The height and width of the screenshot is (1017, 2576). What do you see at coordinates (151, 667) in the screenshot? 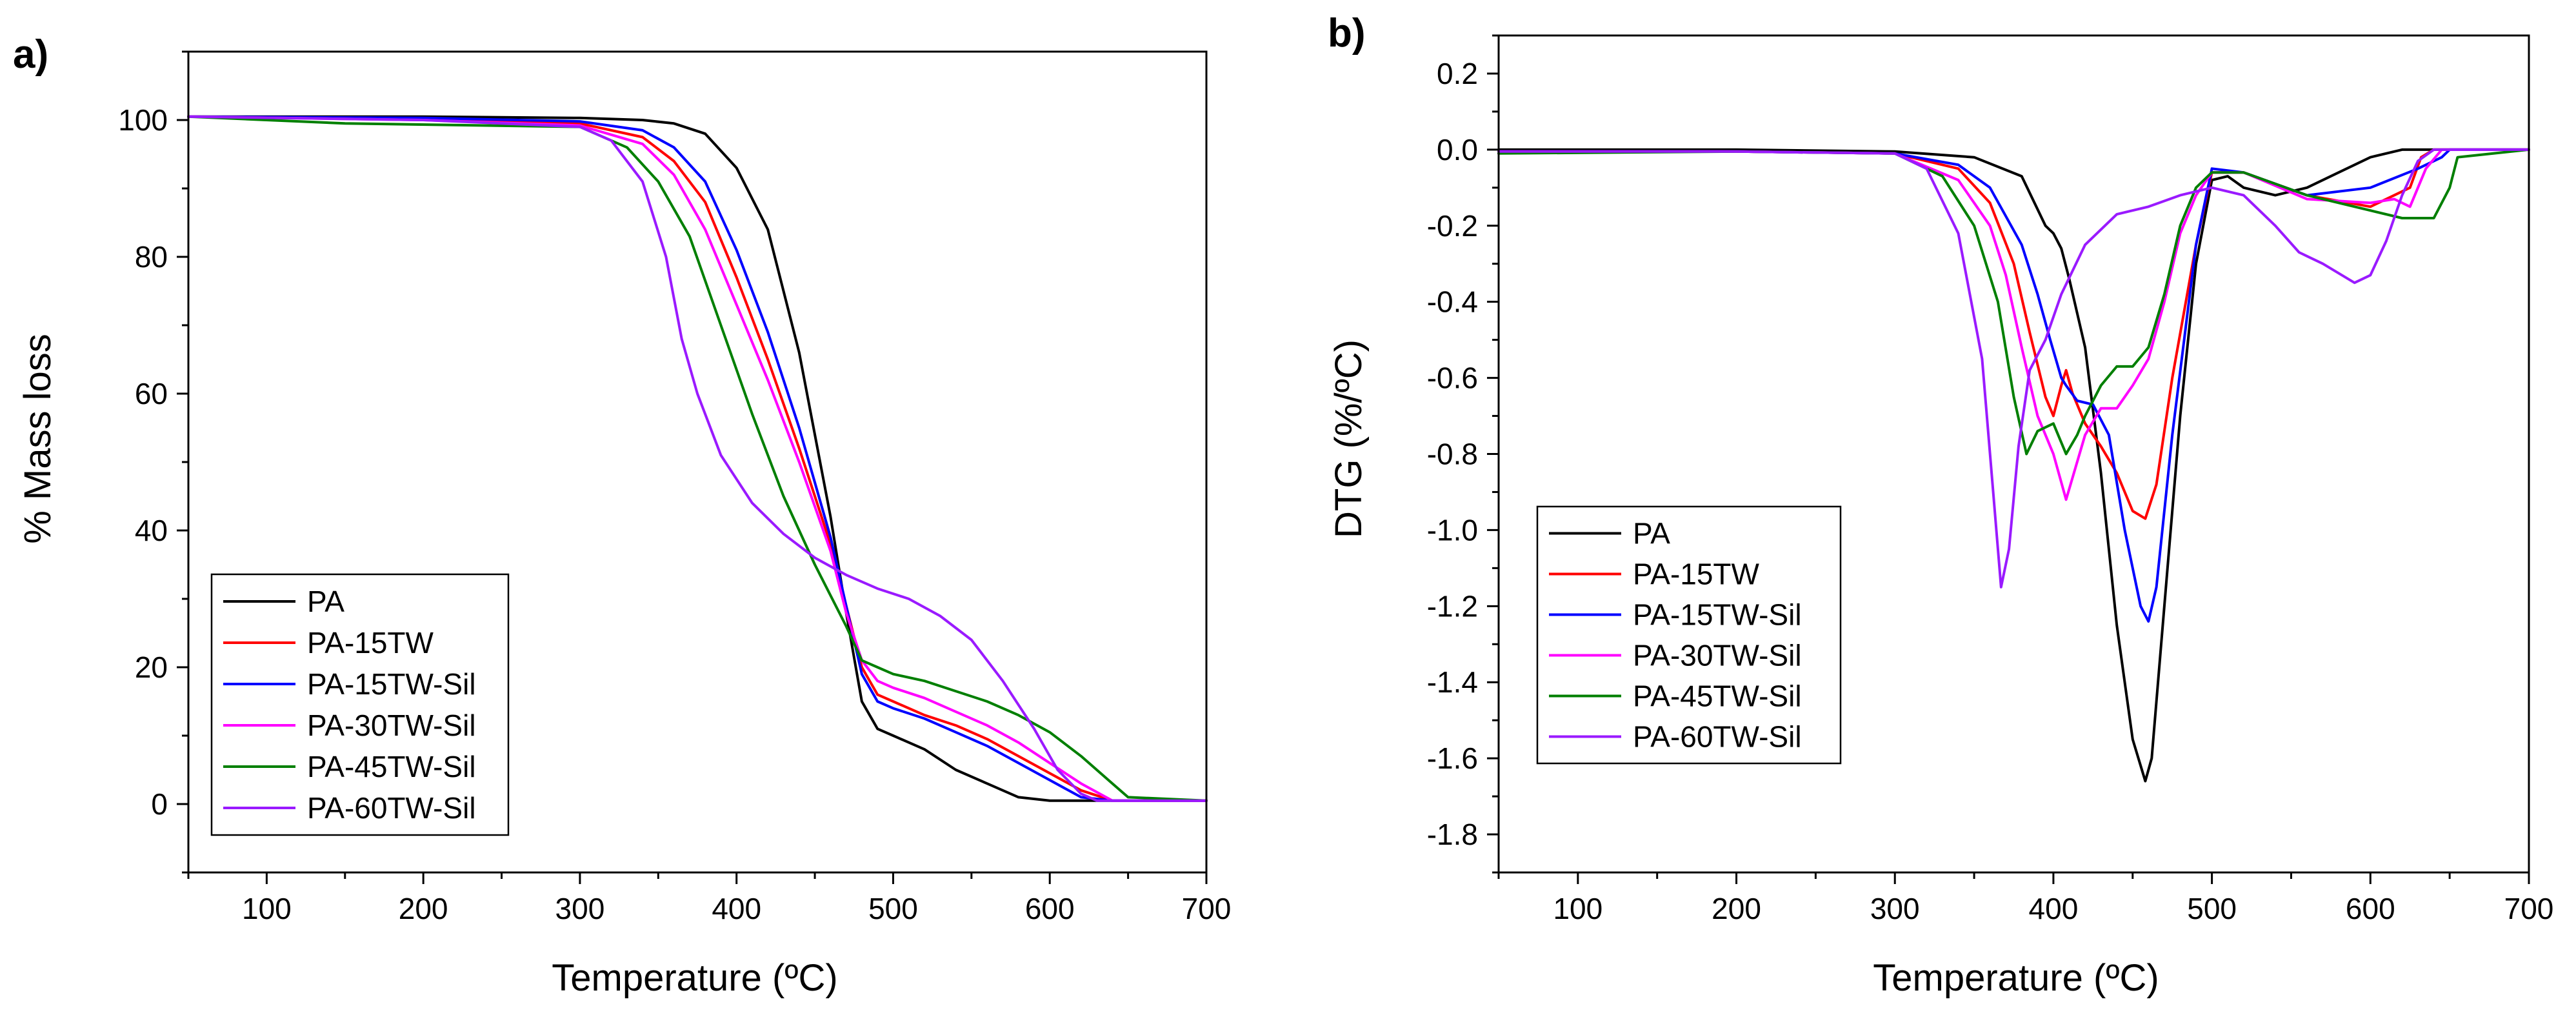
I see `y-tick-label: 20` at bounding box center [151, 667].